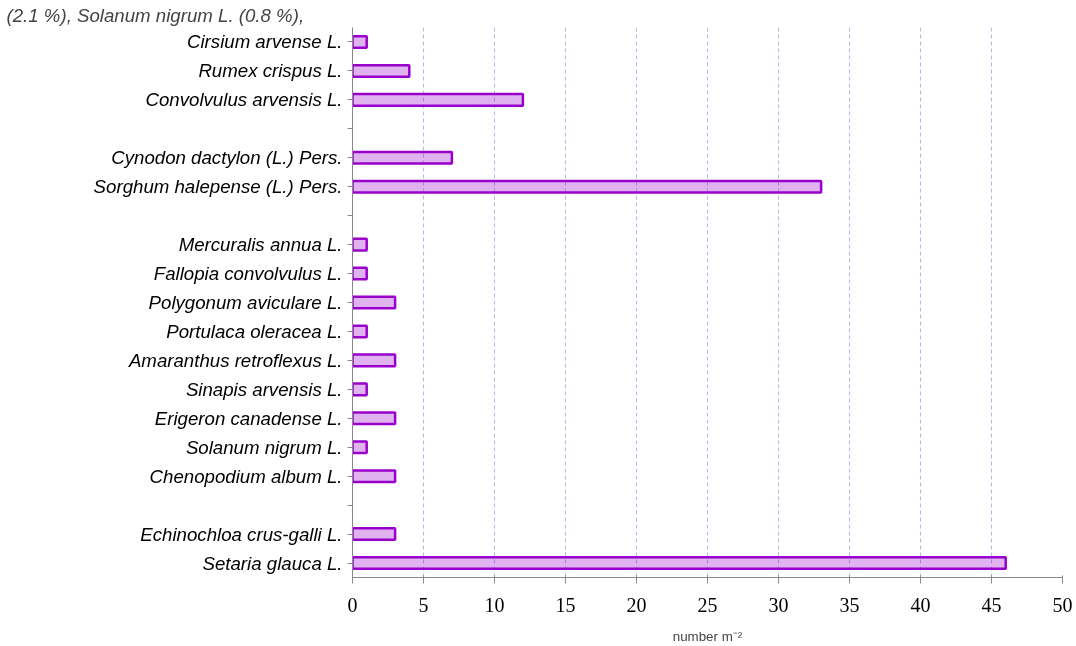  What do you see at coordinates (264, 447) in the screenshot?
I see `y-tick-label: Solanum nigrum L.` at bounding box center [264, 447].